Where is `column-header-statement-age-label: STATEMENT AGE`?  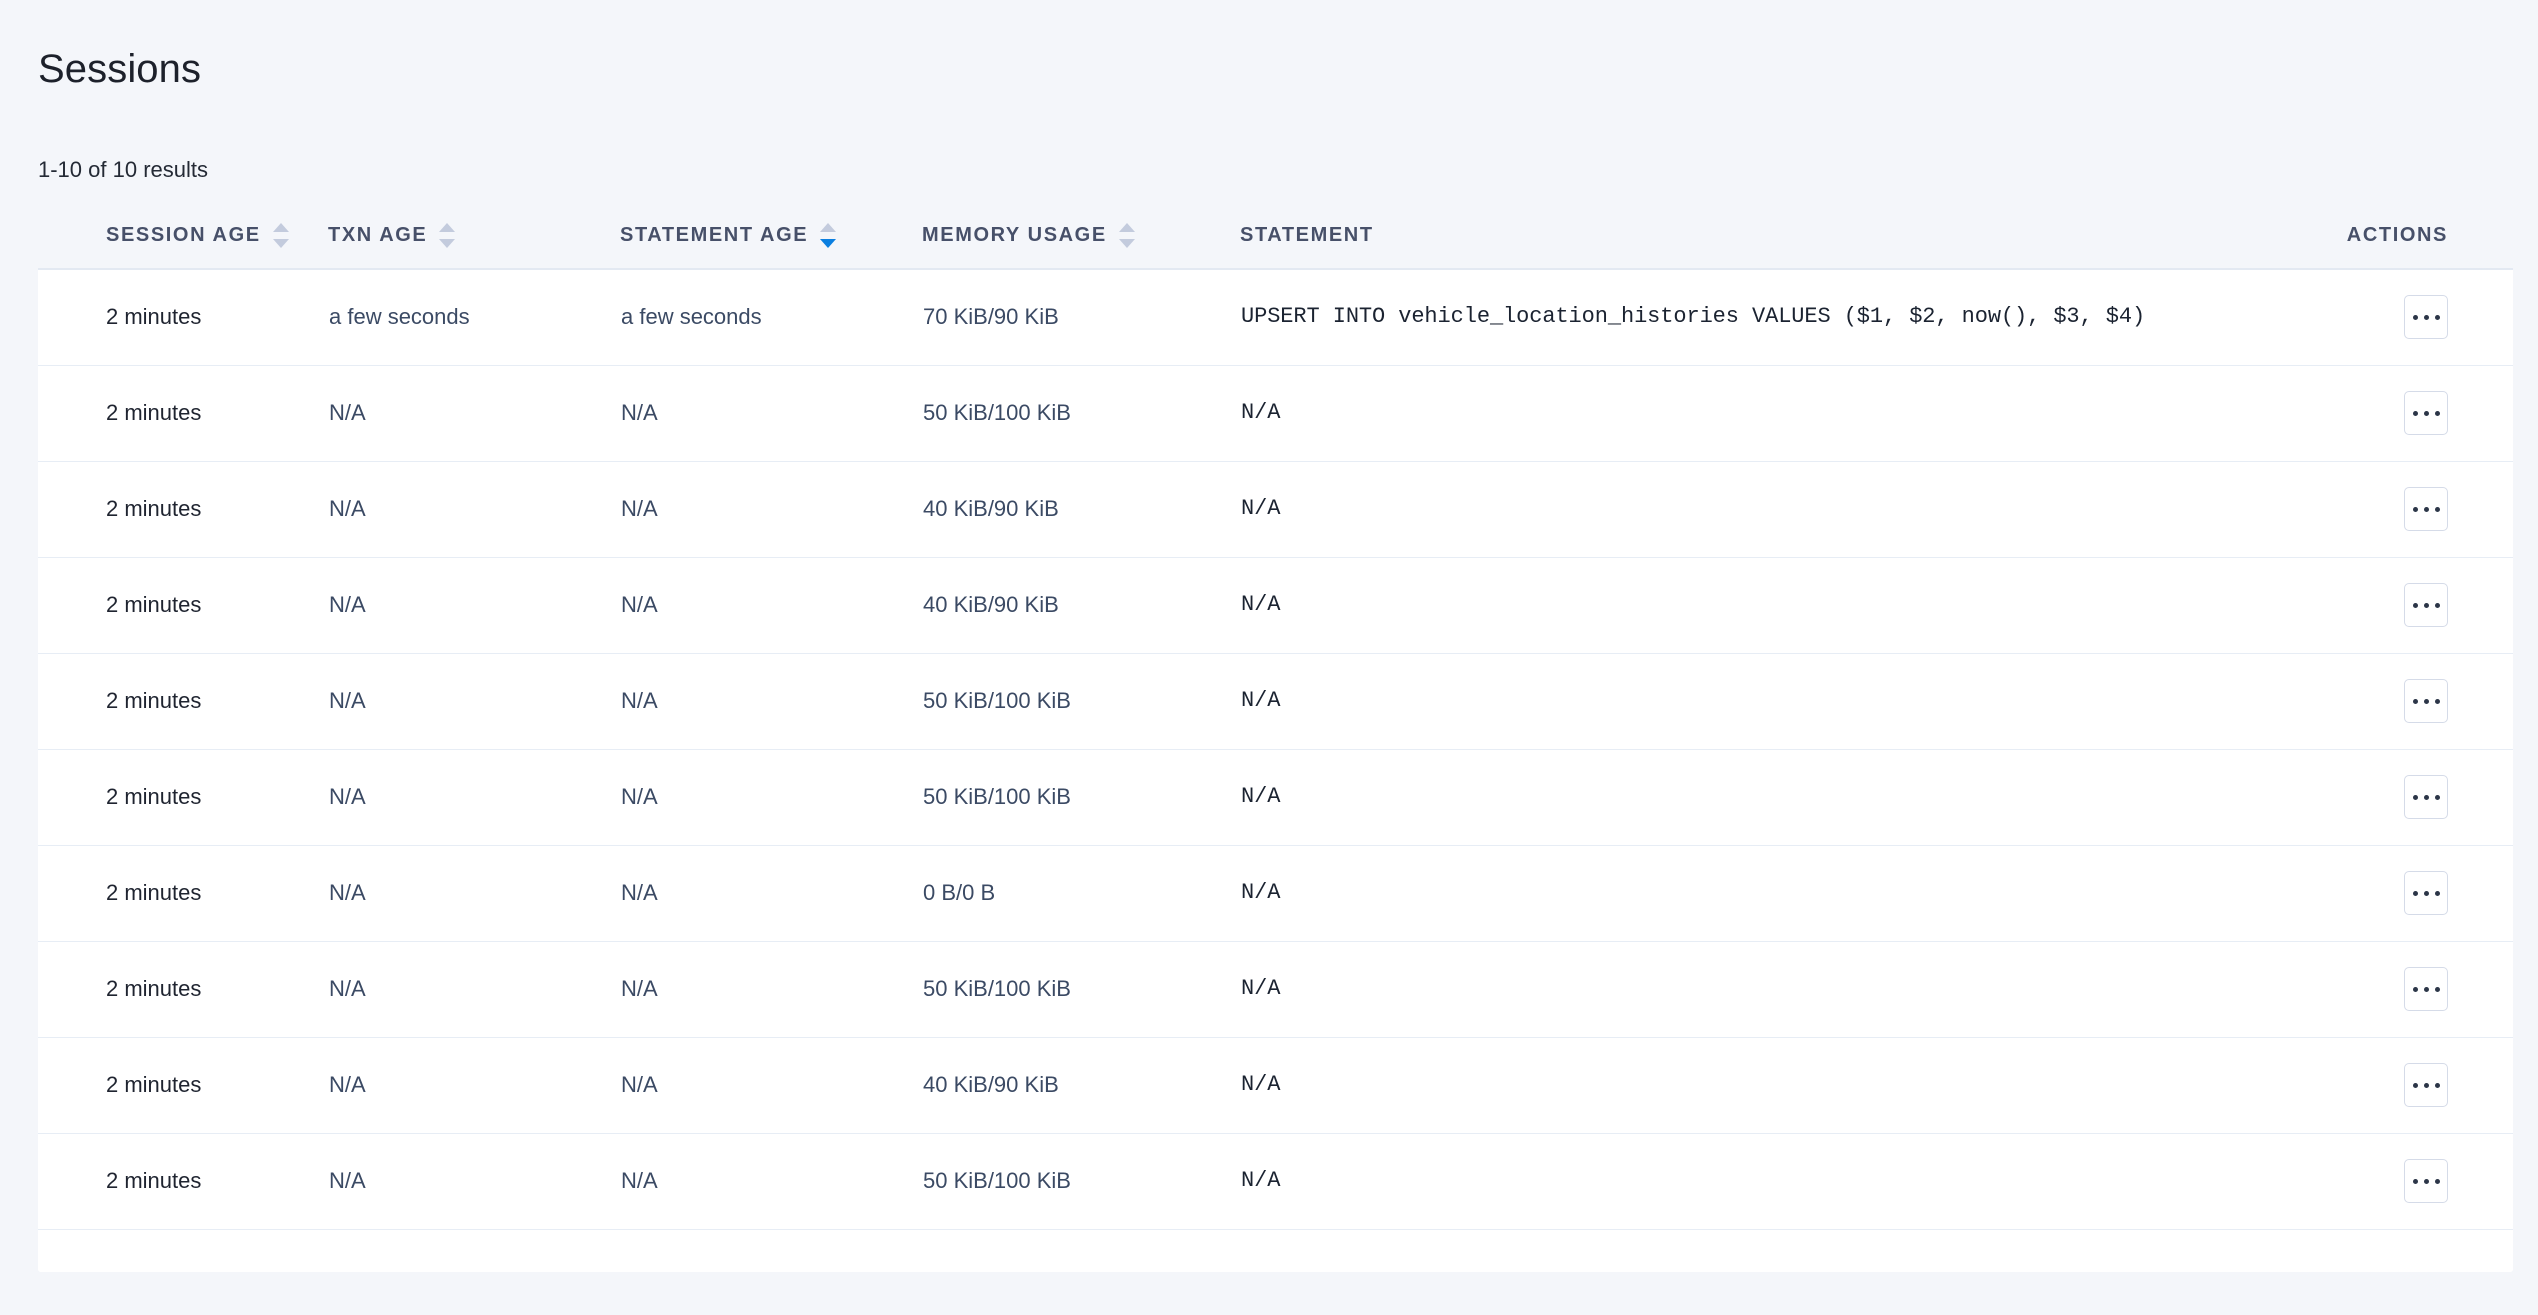 column-header-statement-age-label: STATEMENT AGE is located at coordinates (714, 235).